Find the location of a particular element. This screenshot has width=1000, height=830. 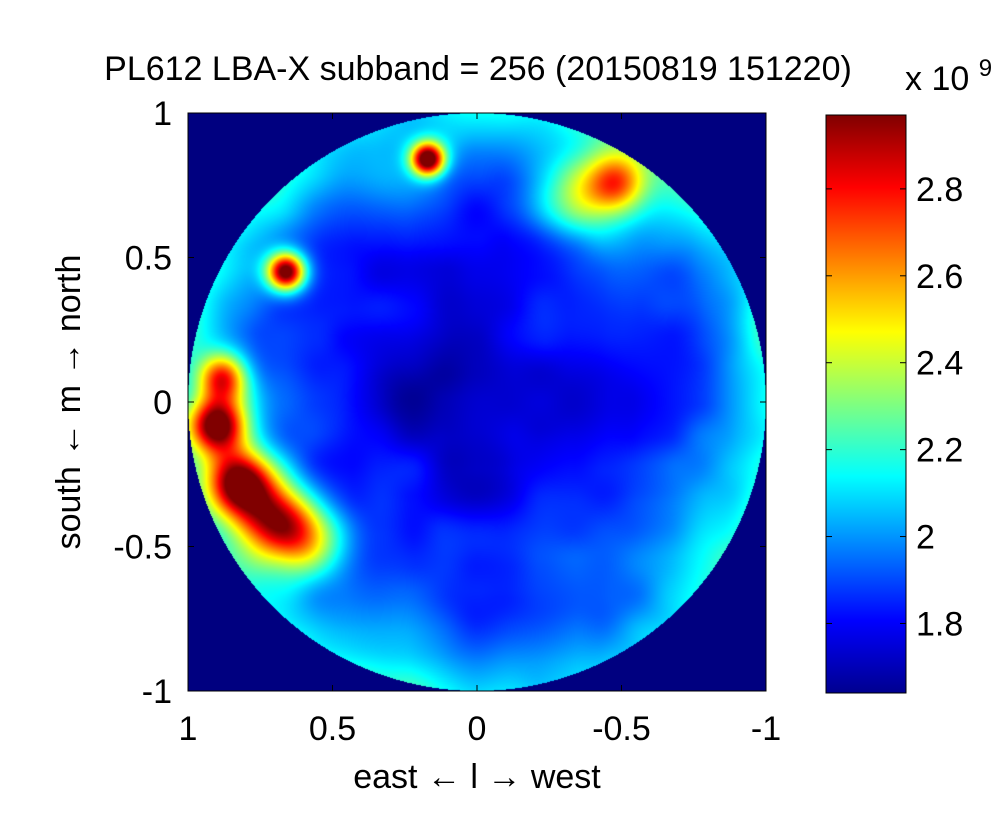

colorbar-exponent-label: x 10 9 is located at coordinates (948, 76).